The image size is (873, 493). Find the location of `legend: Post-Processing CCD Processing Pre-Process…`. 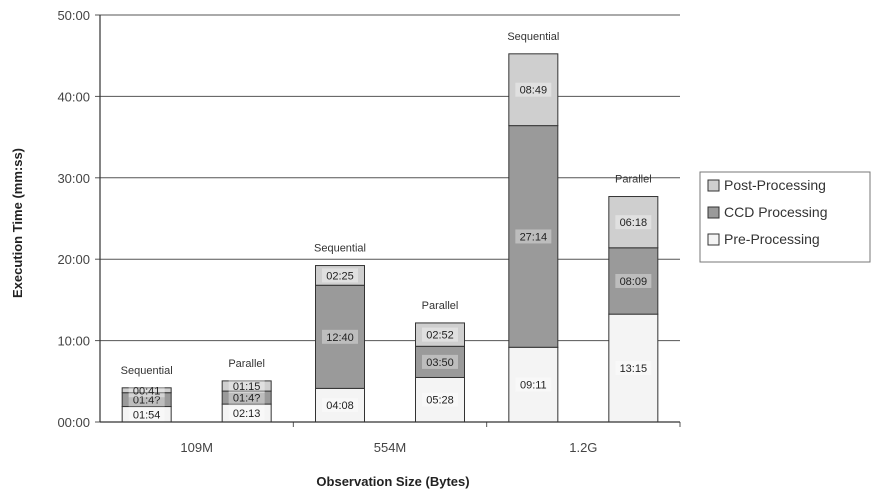

legend: Post-Processing CCD Processing Pre-Process… is located at coordinates (785, 217).